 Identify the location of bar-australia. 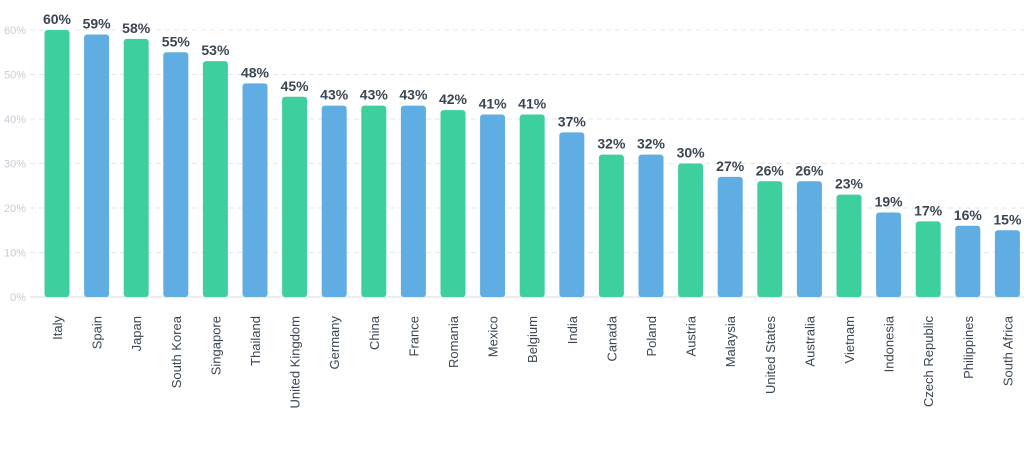
(809, 239).